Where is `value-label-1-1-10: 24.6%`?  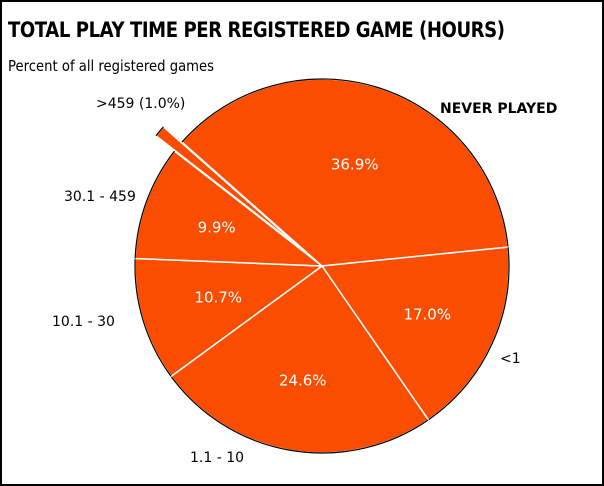
value-label-1-1-10: 24.6% is located at coordinates (303, 380).